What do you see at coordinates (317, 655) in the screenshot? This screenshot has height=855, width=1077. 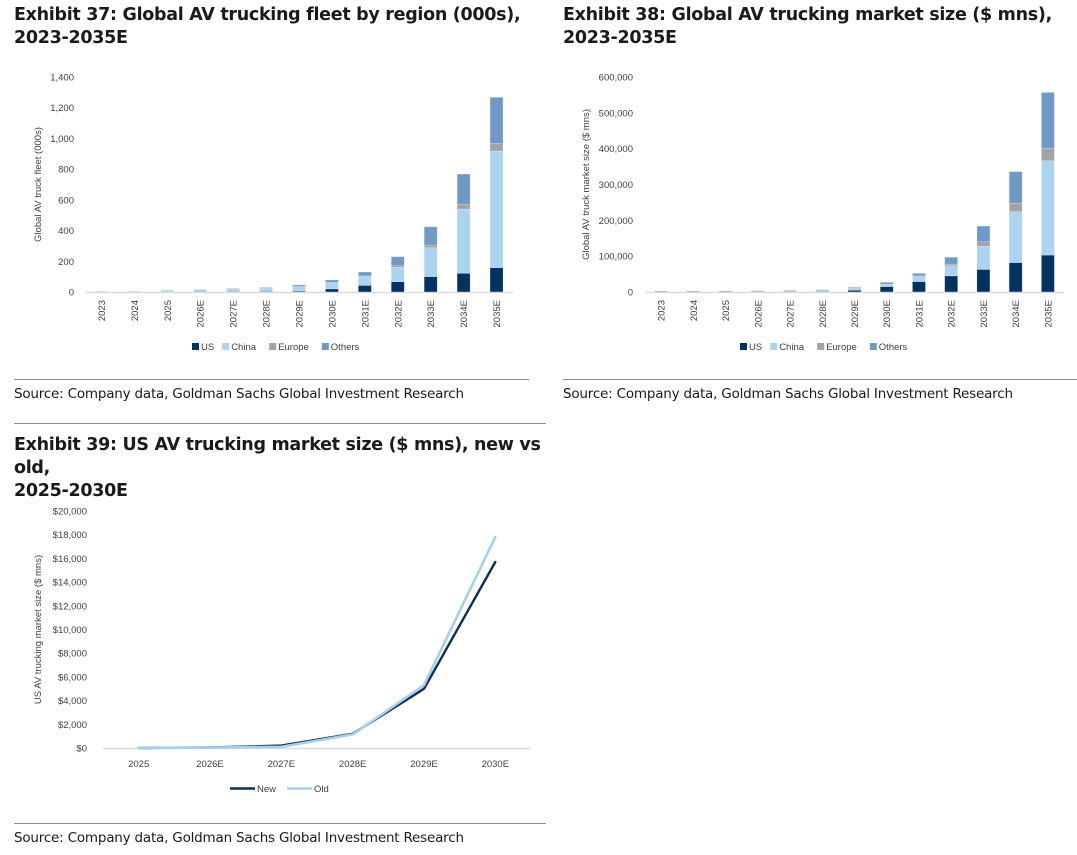 I see `line-series-new` at bounding box center [317, 655].